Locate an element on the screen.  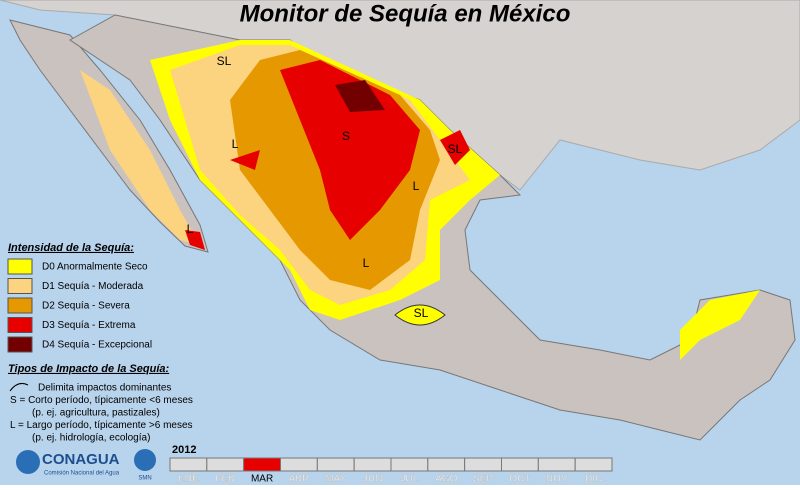
legend-label: D3 Sequía - Extrema is located at coordinates (89, 325).